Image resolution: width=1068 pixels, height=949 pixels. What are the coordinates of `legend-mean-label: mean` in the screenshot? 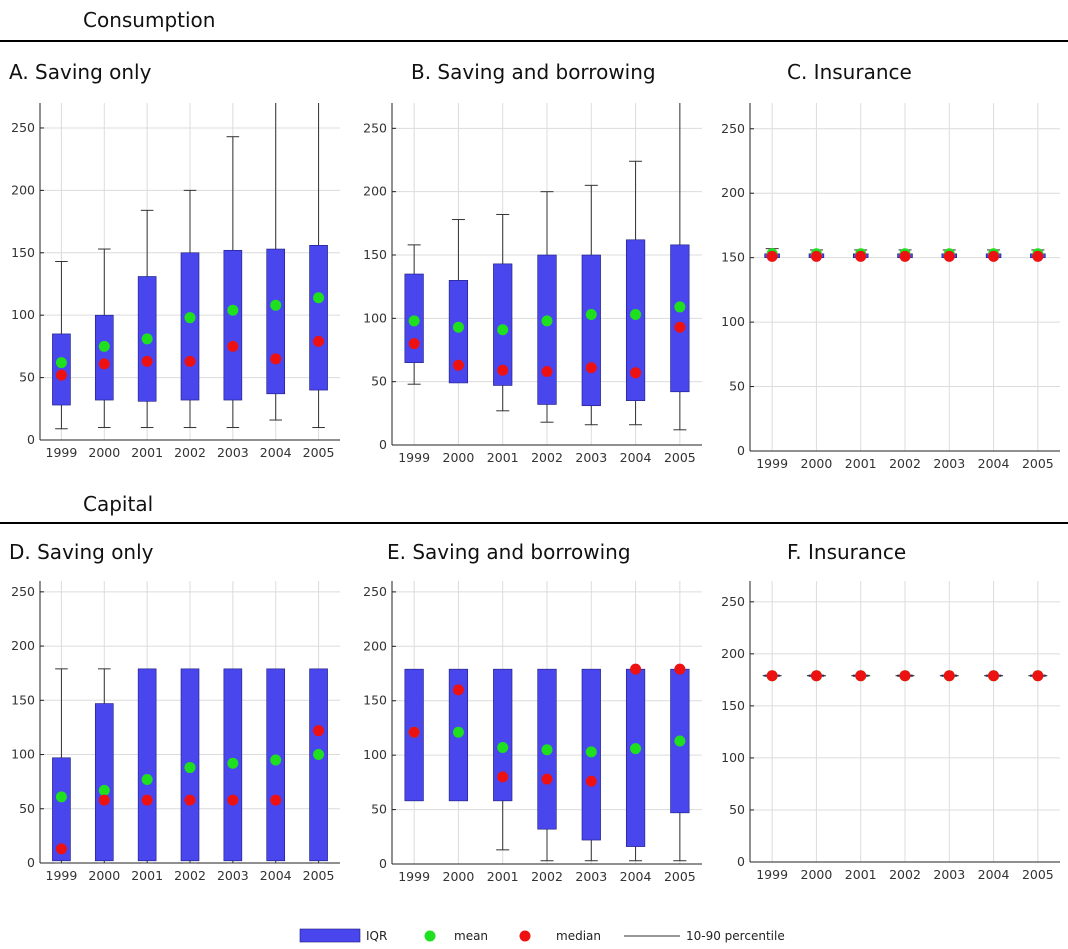 It's located at (471, 936).